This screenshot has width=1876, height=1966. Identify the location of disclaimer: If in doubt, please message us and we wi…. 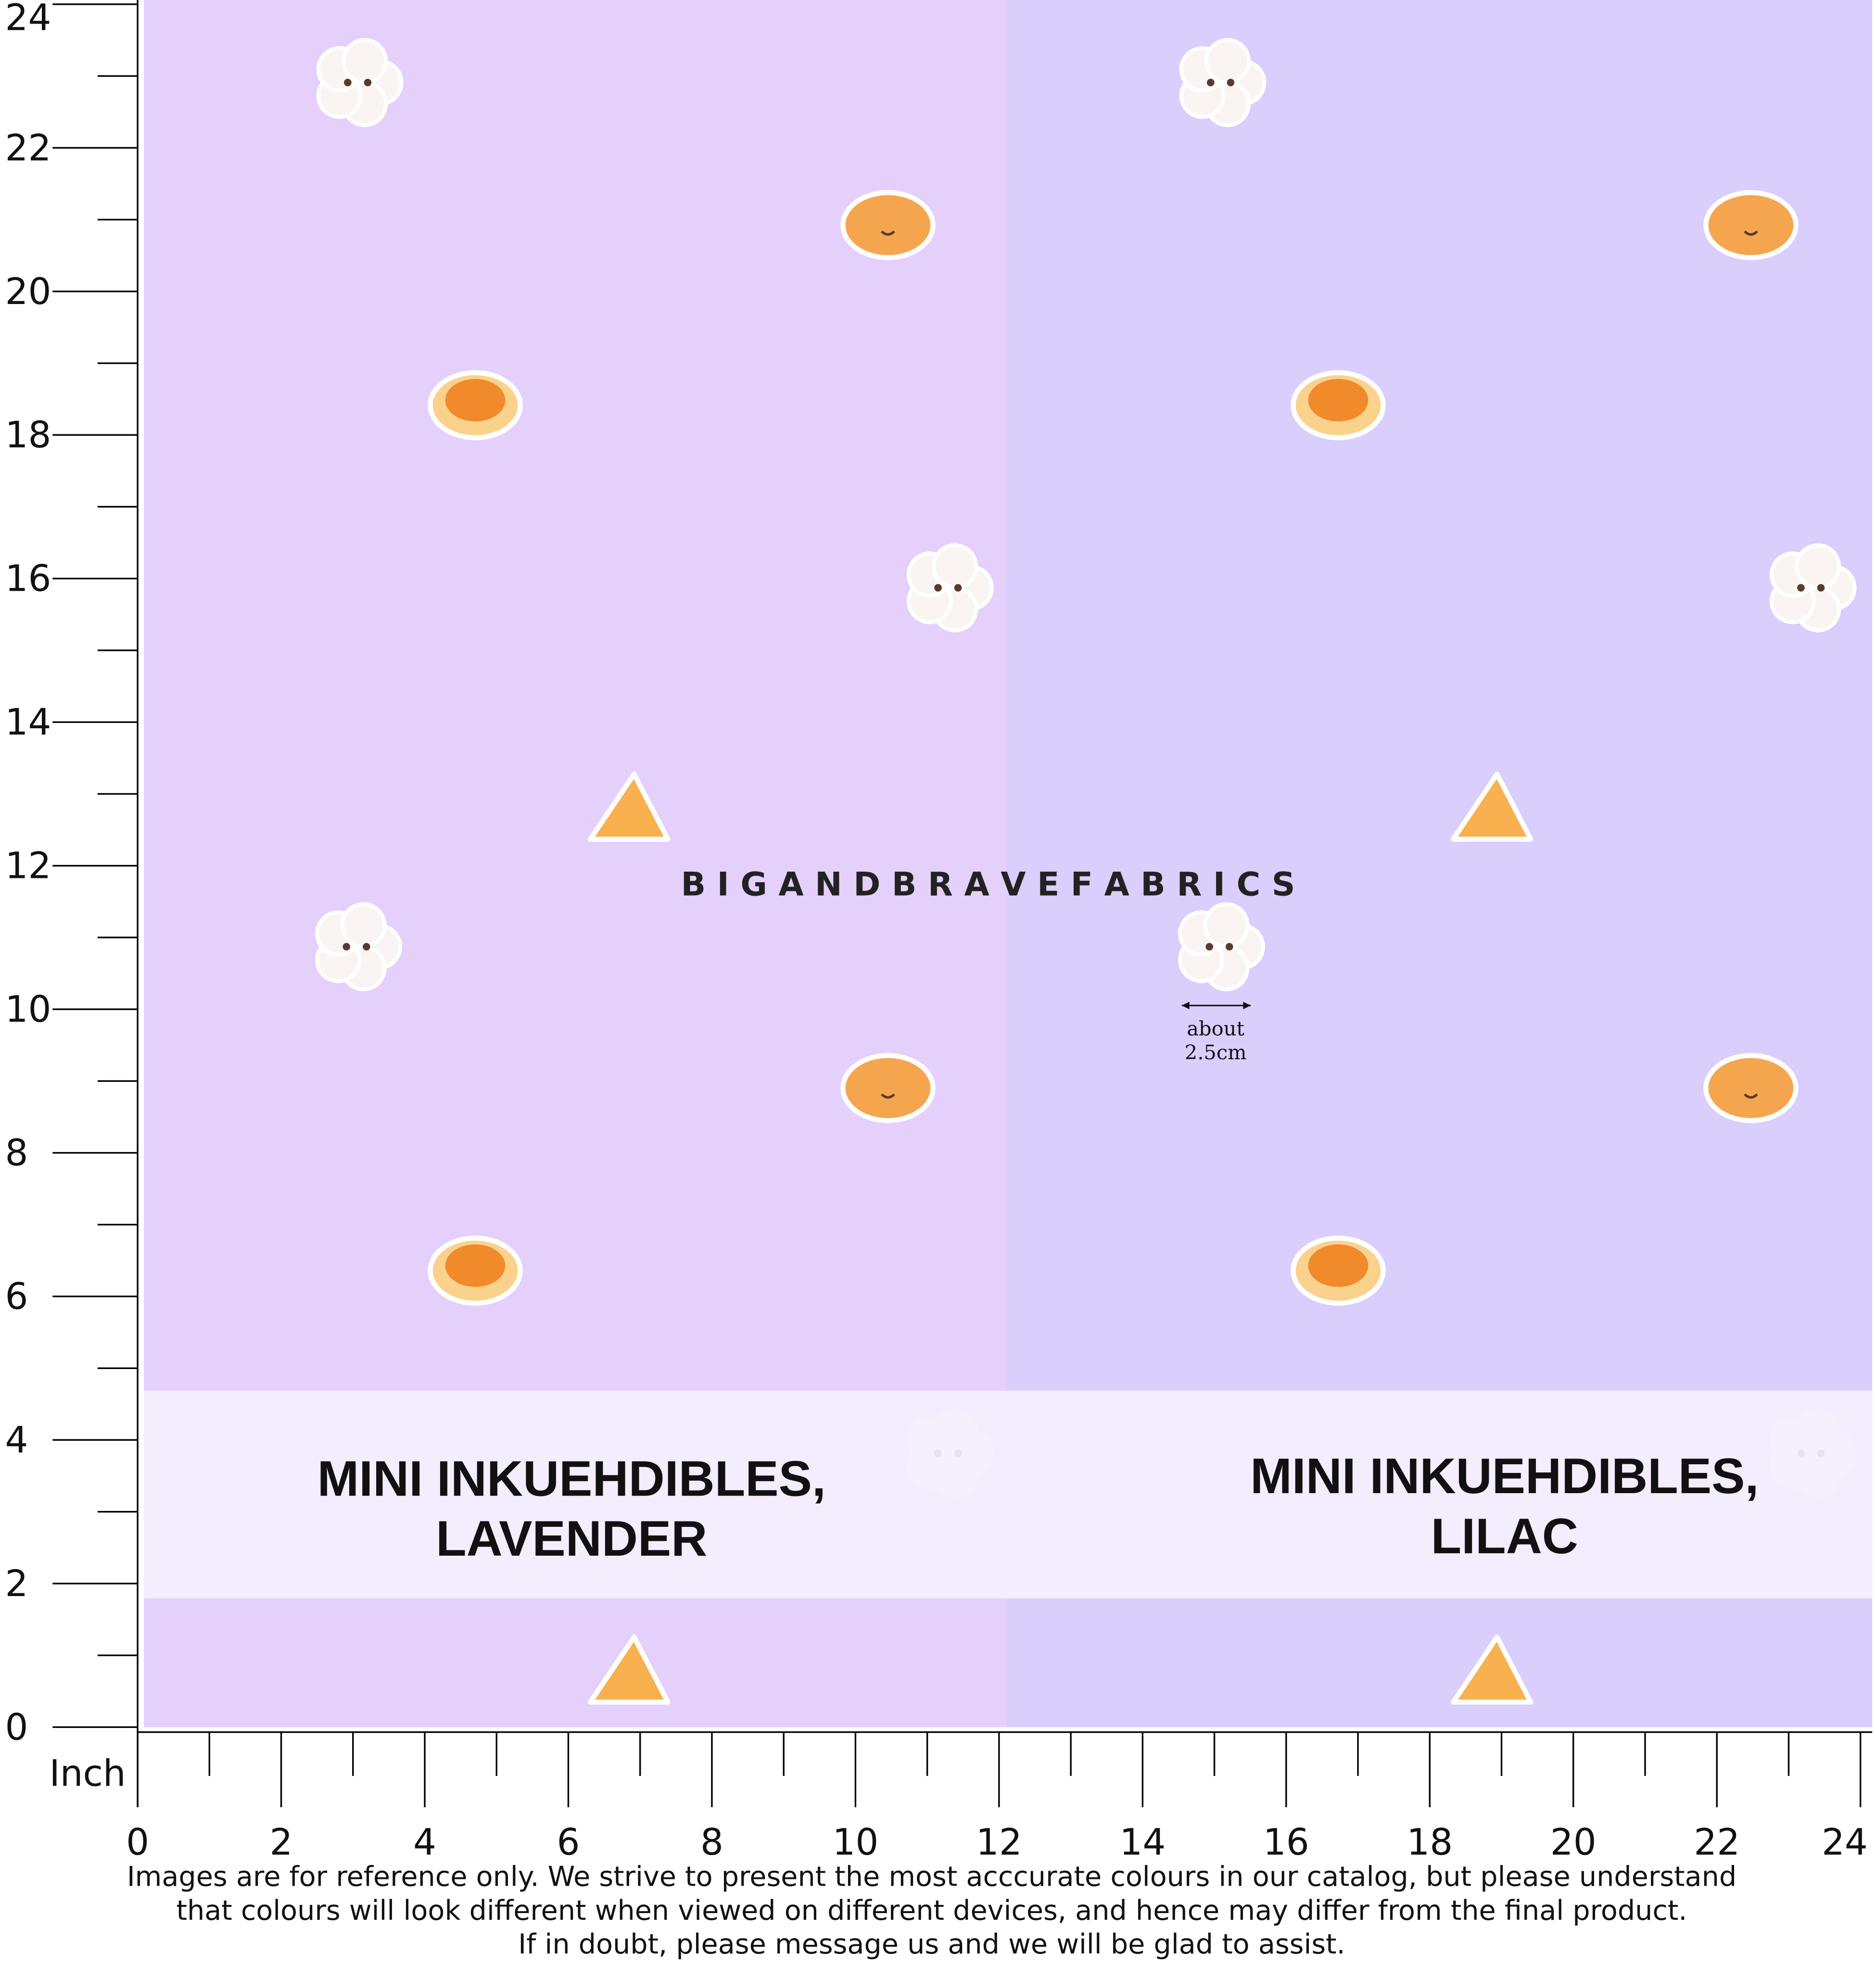
(931, 1944).